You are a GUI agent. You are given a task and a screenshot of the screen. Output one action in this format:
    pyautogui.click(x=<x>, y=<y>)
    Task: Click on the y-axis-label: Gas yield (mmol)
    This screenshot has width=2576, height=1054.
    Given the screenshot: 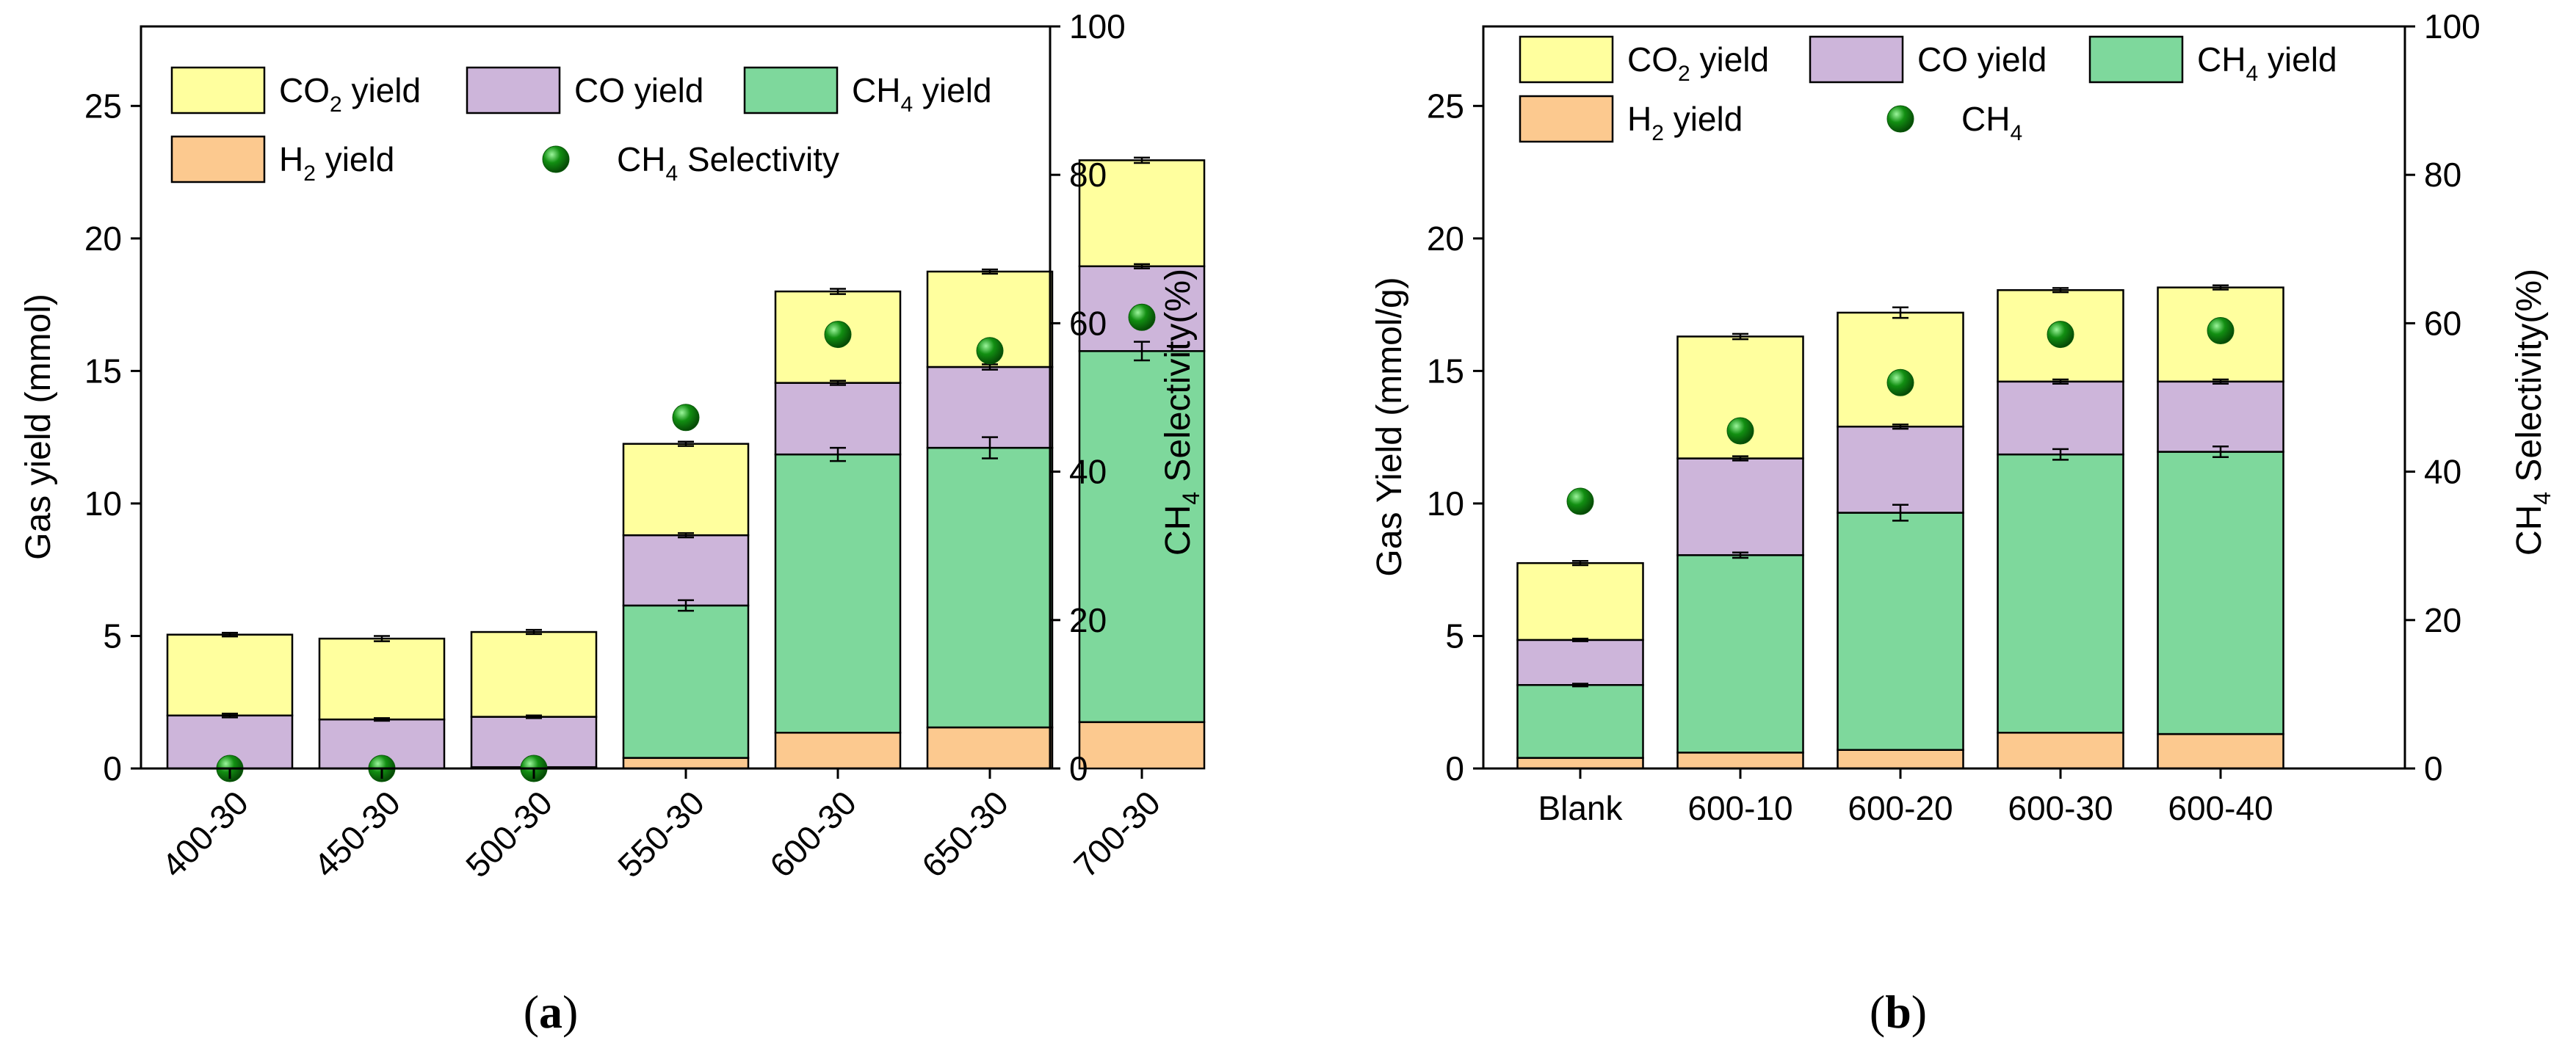 What is the action you would take?
    pyautogui.click(x=38, y=427)
    